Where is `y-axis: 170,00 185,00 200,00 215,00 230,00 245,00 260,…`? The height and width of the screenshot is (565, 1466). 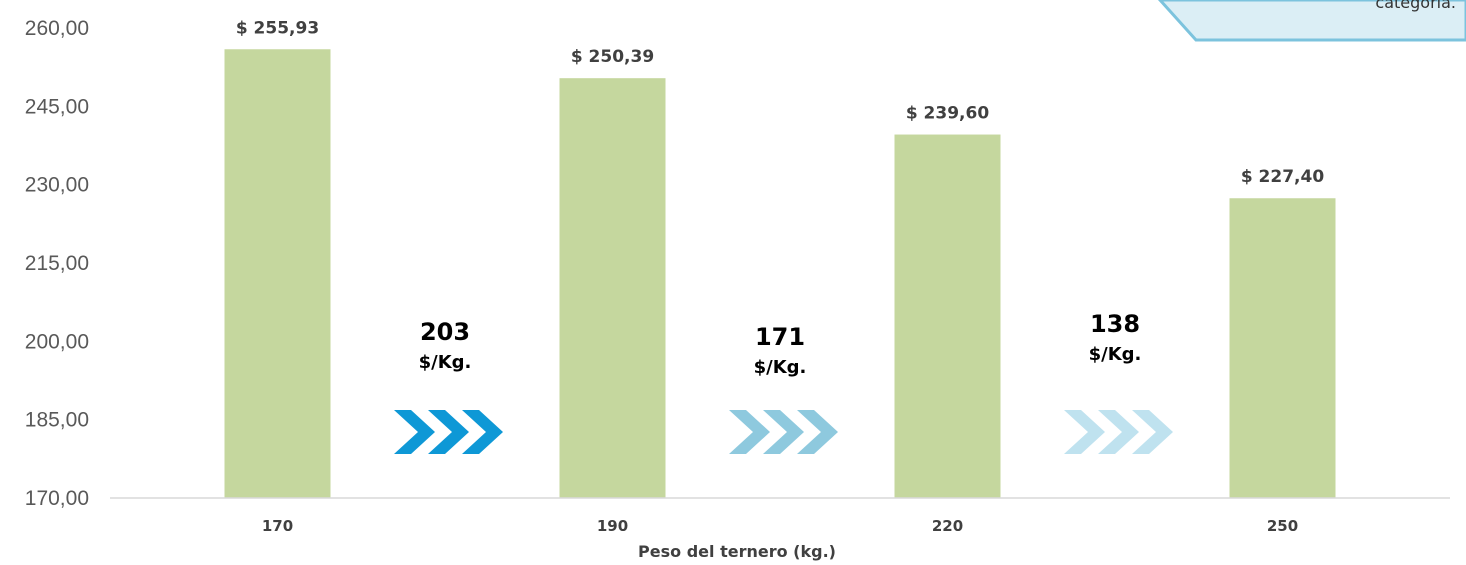 y-axis: 170,00 185,00 200,00 215,00 230,00 245,00 260,… is located at coordinates (57, 263).